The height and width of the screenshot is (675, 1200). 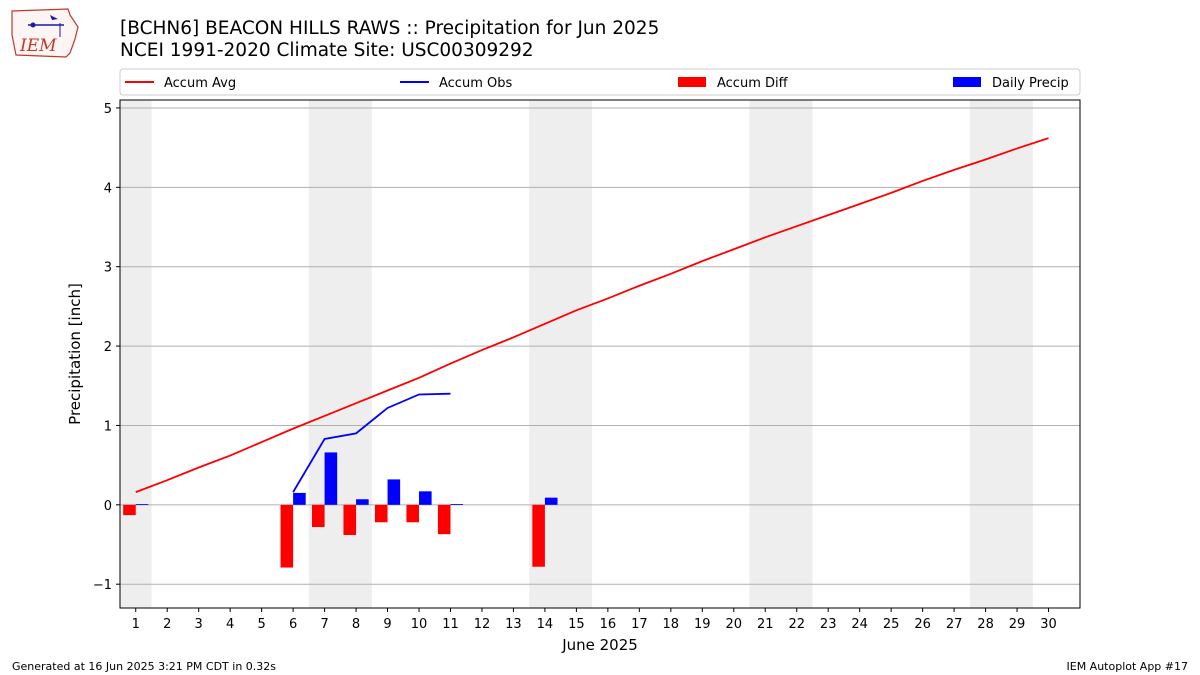 I want to click on y-axis-label: Precipitation [inch], so click(x=75, y=354).